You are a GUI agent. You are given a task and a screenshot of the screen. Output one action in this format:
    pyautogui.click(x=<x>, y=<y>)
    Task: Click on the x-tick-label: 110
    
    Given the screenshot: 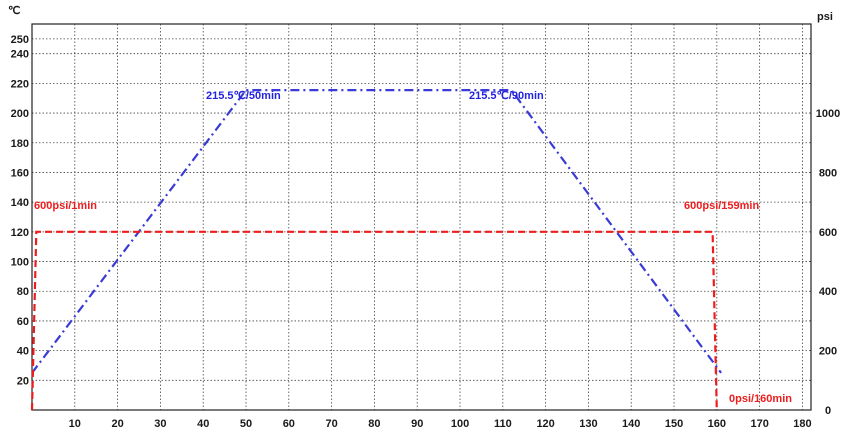 What is the action you would take?
    pyautogui.click(x=503, y=424)
    